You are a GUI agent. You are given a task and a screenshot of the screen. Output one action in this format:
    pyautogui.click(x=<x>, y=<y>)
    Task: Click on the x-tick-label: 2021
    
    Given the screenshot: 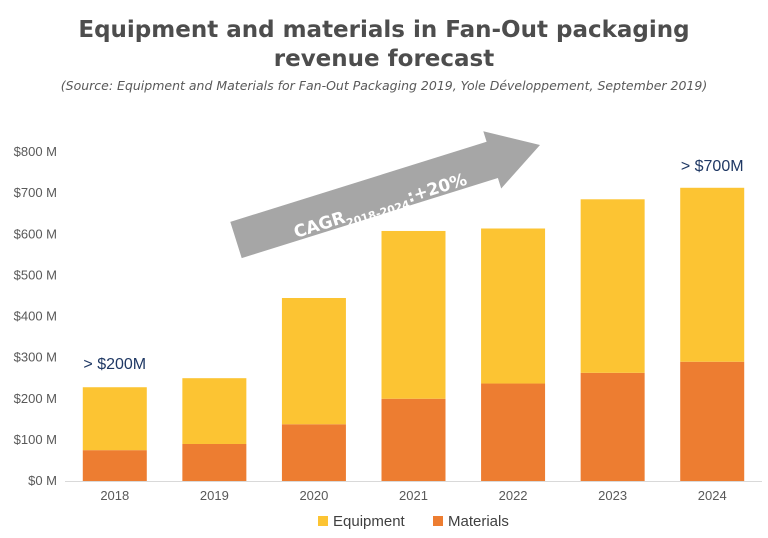 What is the action you would take?
    pyautogui.click(x=413, y=495)
    